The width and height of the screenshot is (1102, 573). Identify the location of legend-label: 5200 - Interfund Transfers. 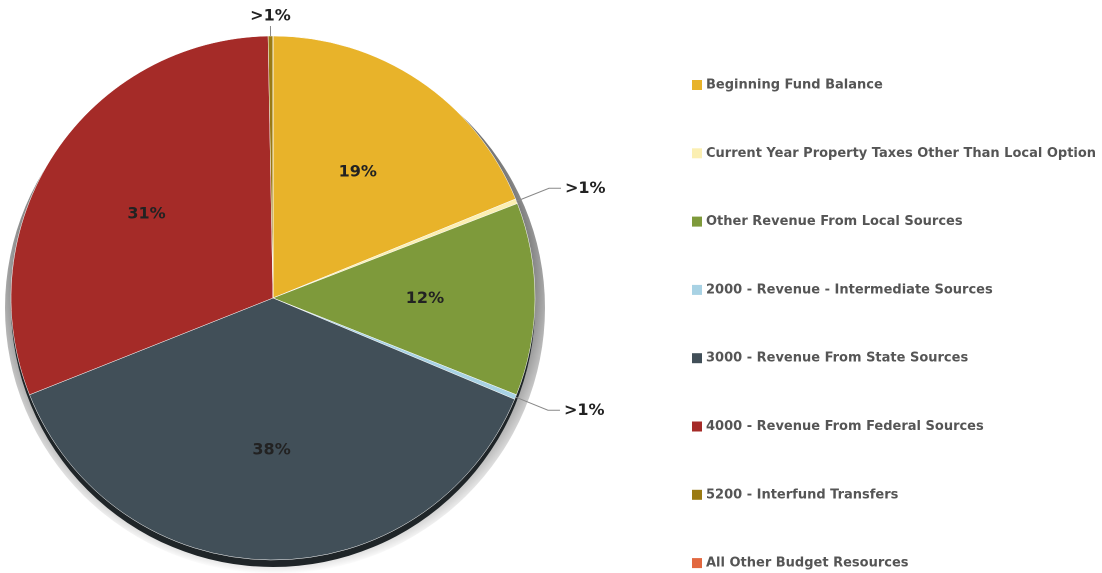
(802, 494).